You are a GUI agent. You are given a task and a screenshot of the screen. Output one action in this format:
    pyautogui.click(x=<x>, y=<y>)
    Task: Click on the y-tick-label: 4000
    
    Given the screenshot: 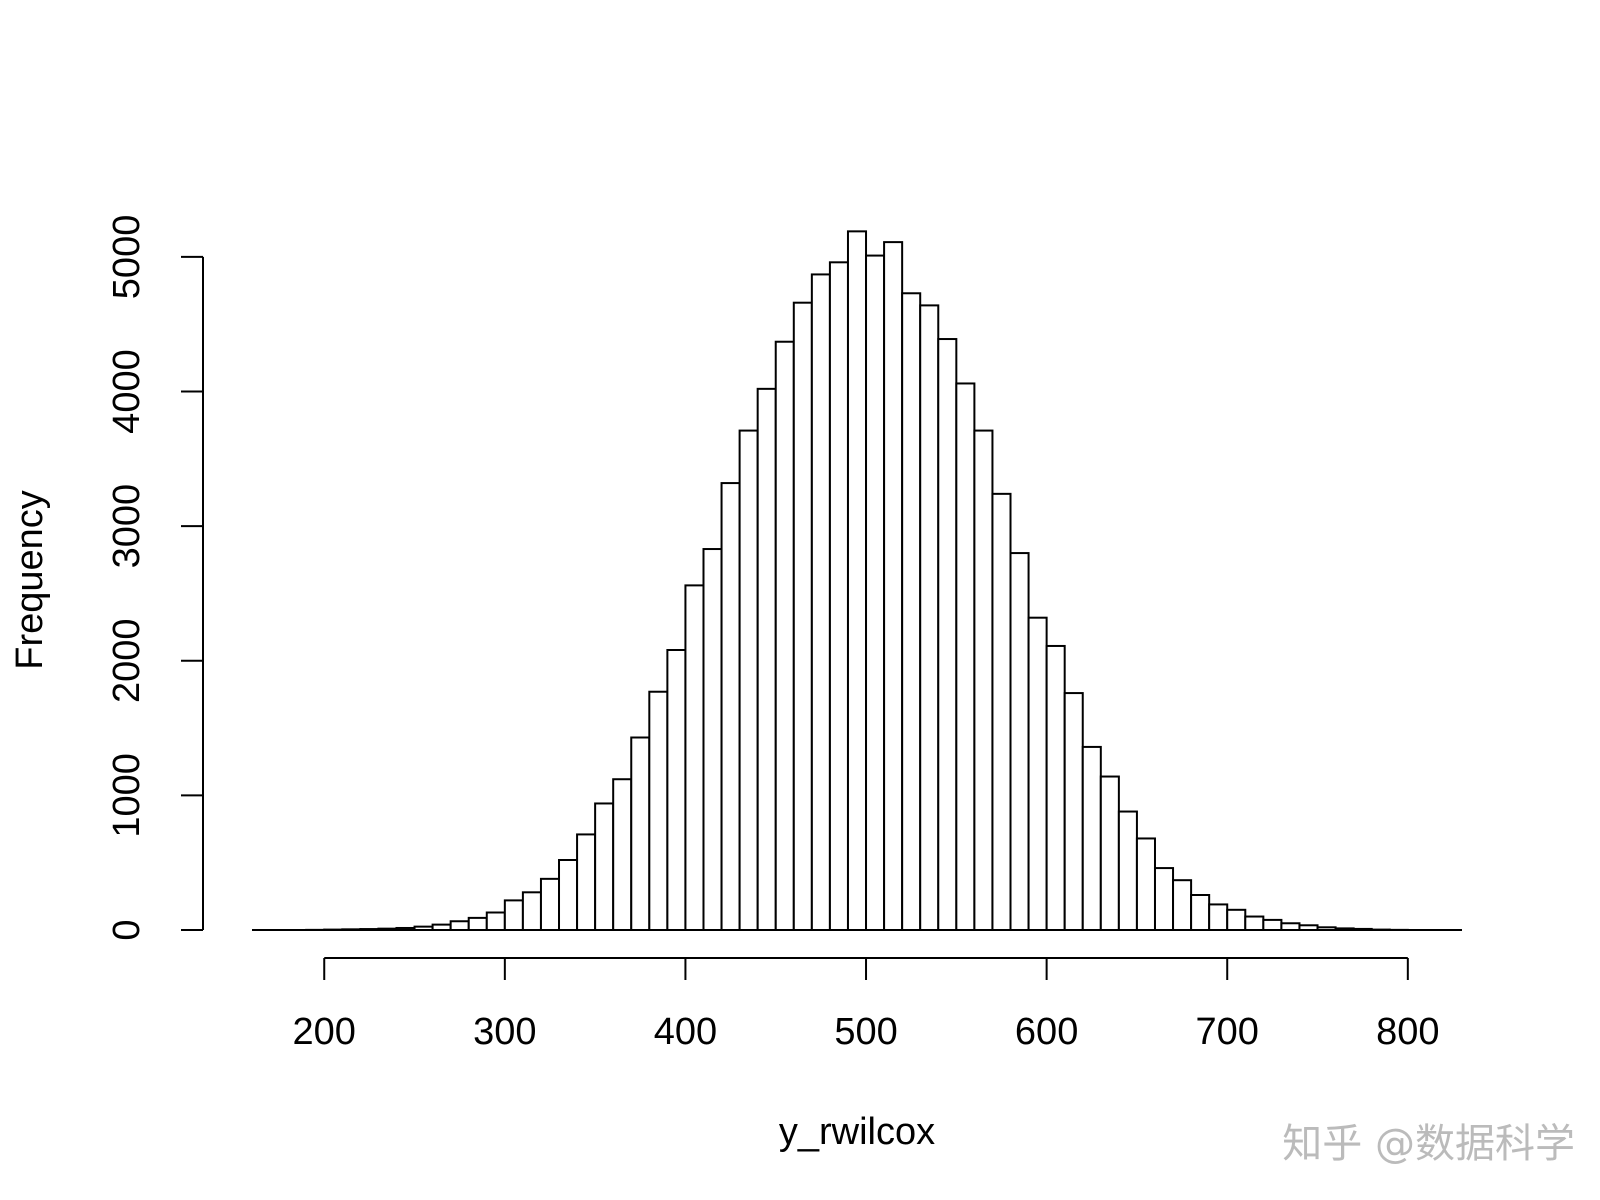 What is the action you would take?
    pyautogui.click(x=127, y=391)
    